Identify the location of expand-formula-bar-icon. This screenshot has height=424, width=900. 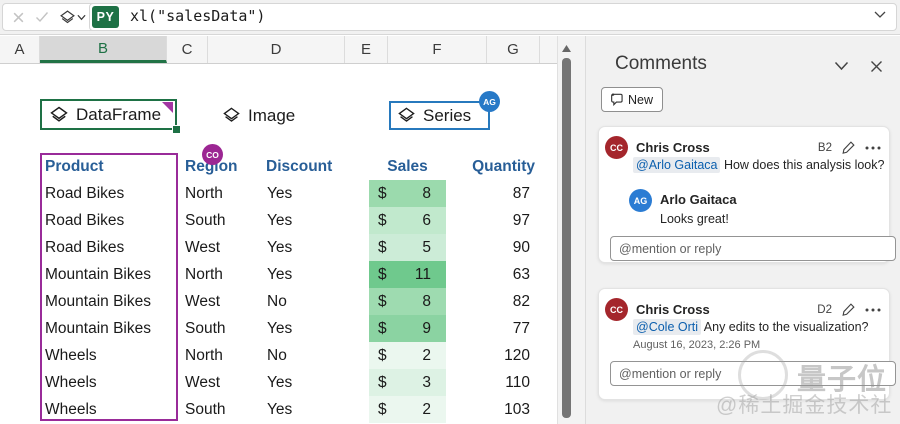
(880, 14).